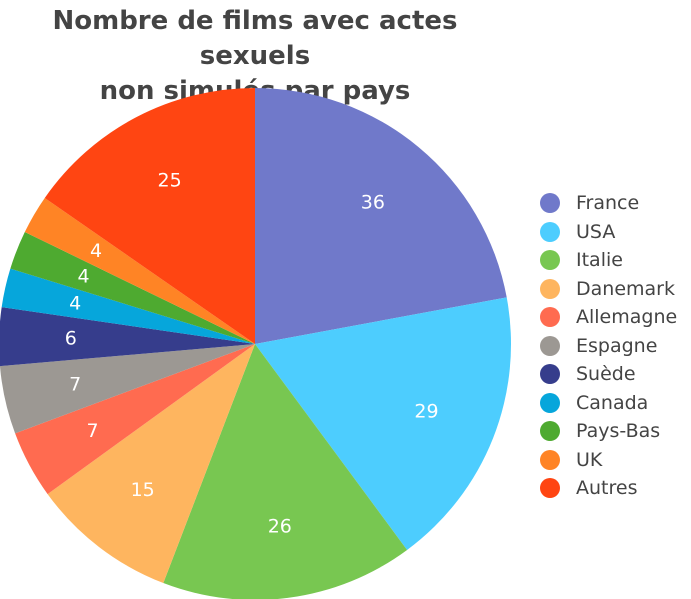 This screenshot has width=691, height=599. I want to click on legend-label: Autres, so click(607, 488).